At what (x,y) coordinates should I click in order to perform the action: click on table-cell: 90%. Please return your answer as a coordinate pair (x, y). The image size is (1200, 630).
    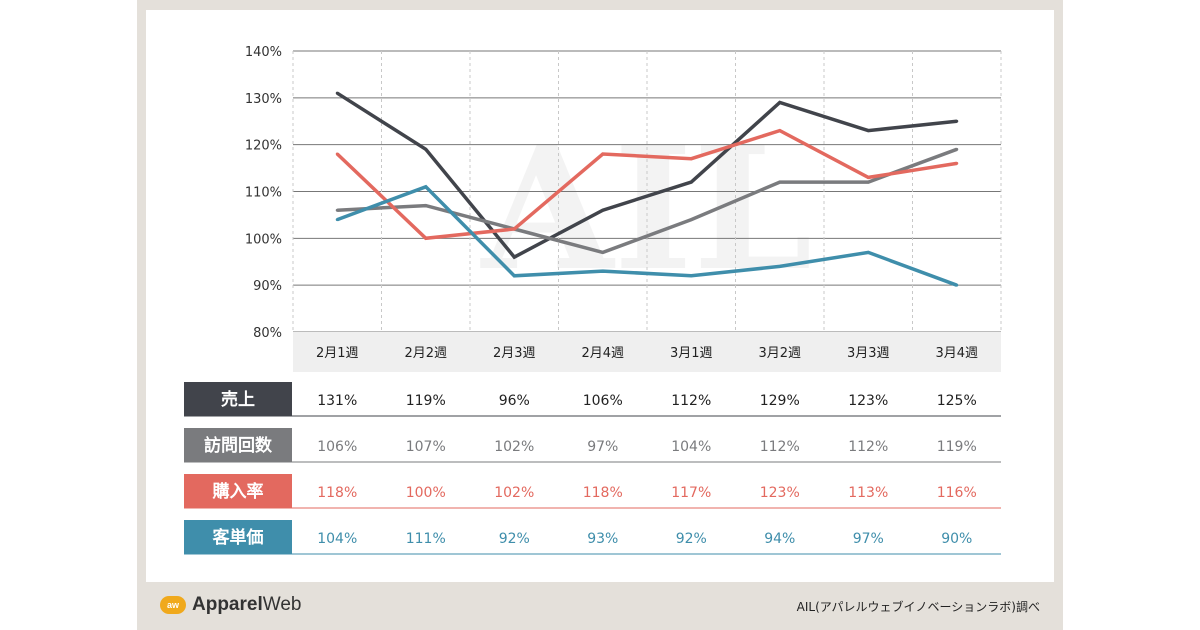
    Looking at the image, I should click on (956, 539).